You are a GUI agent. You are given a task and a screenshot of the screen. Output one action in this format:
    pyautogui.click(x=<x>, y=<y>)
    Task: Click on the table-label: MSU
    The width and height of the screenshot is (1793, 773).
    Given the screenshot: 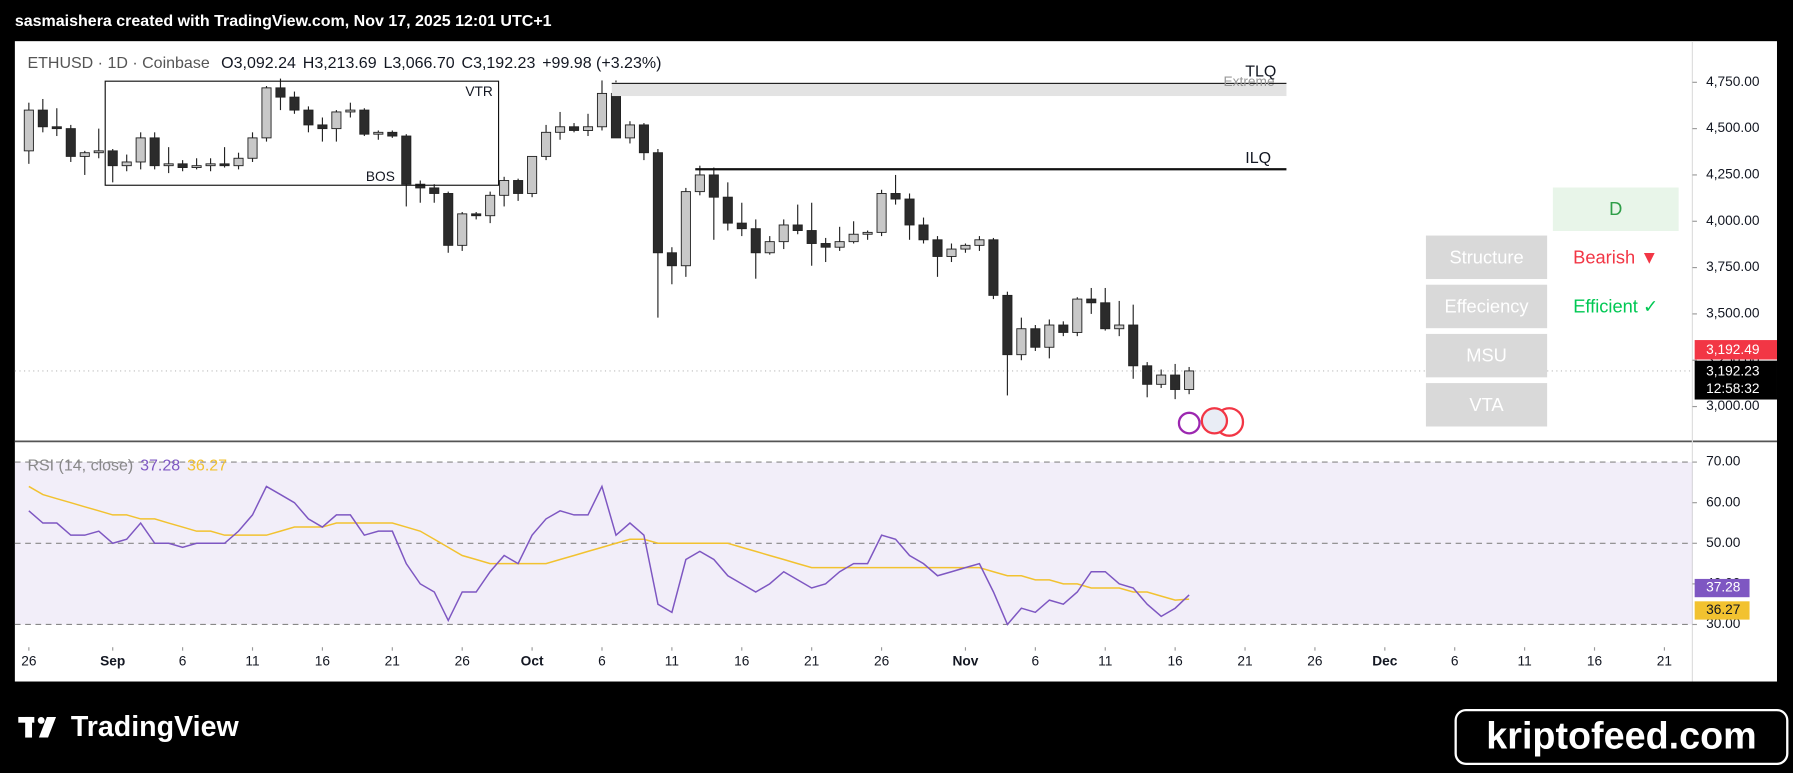 What is the action you would take?
    pyautogui.click(x=1486, y=355)
    